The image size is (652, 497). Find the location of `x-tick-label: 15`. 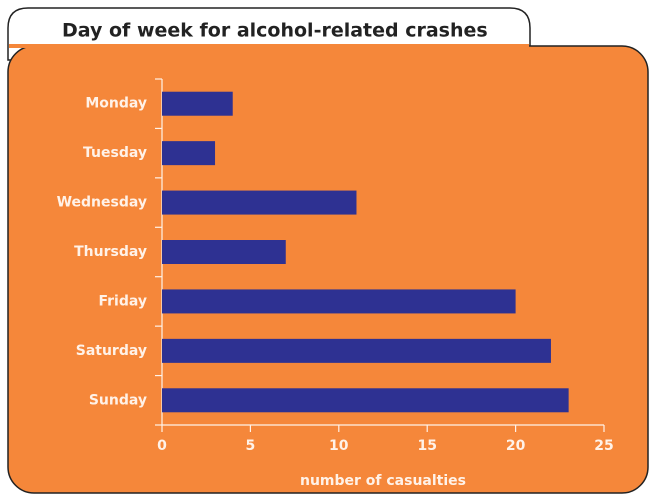

x-tick-label: 15 is located at coordinates (426, 446).